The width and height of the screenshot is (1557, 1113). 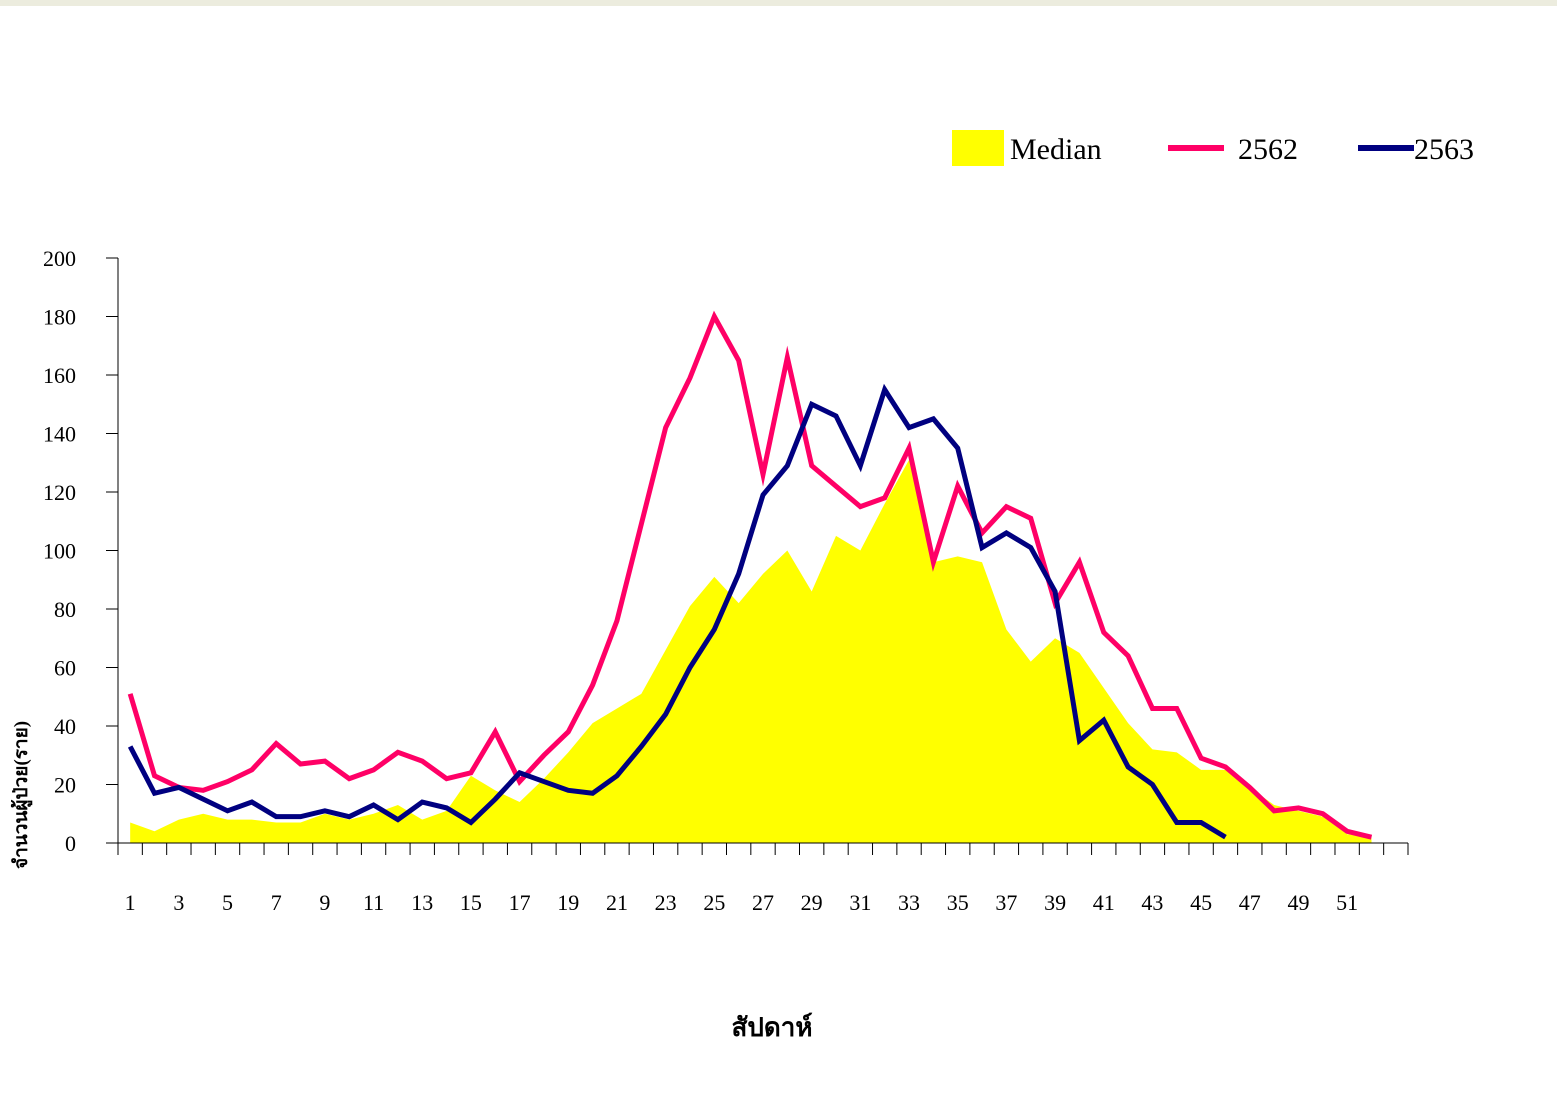 I want to click on legend-label-2563: 2563, so click(x=1444, y=149).